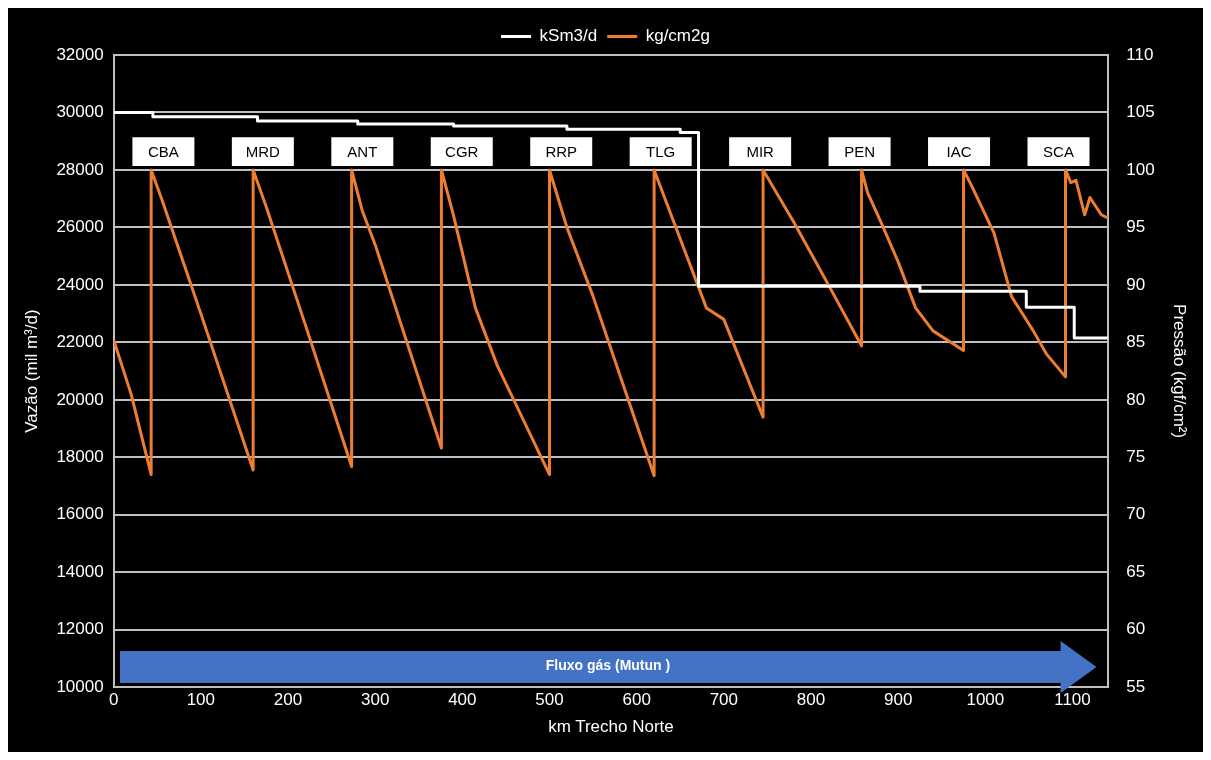  Describe the element at coordinates (608, 665) in the screenshot. I see `annotation: Fluxo gás (Mutun )` at that location.